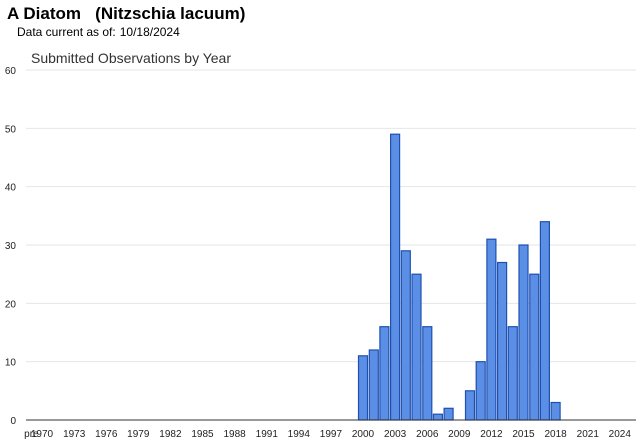  Describe the element at coordinates (331, 434) in the screenshot. I see `x-tick-label: 1997` at that location.